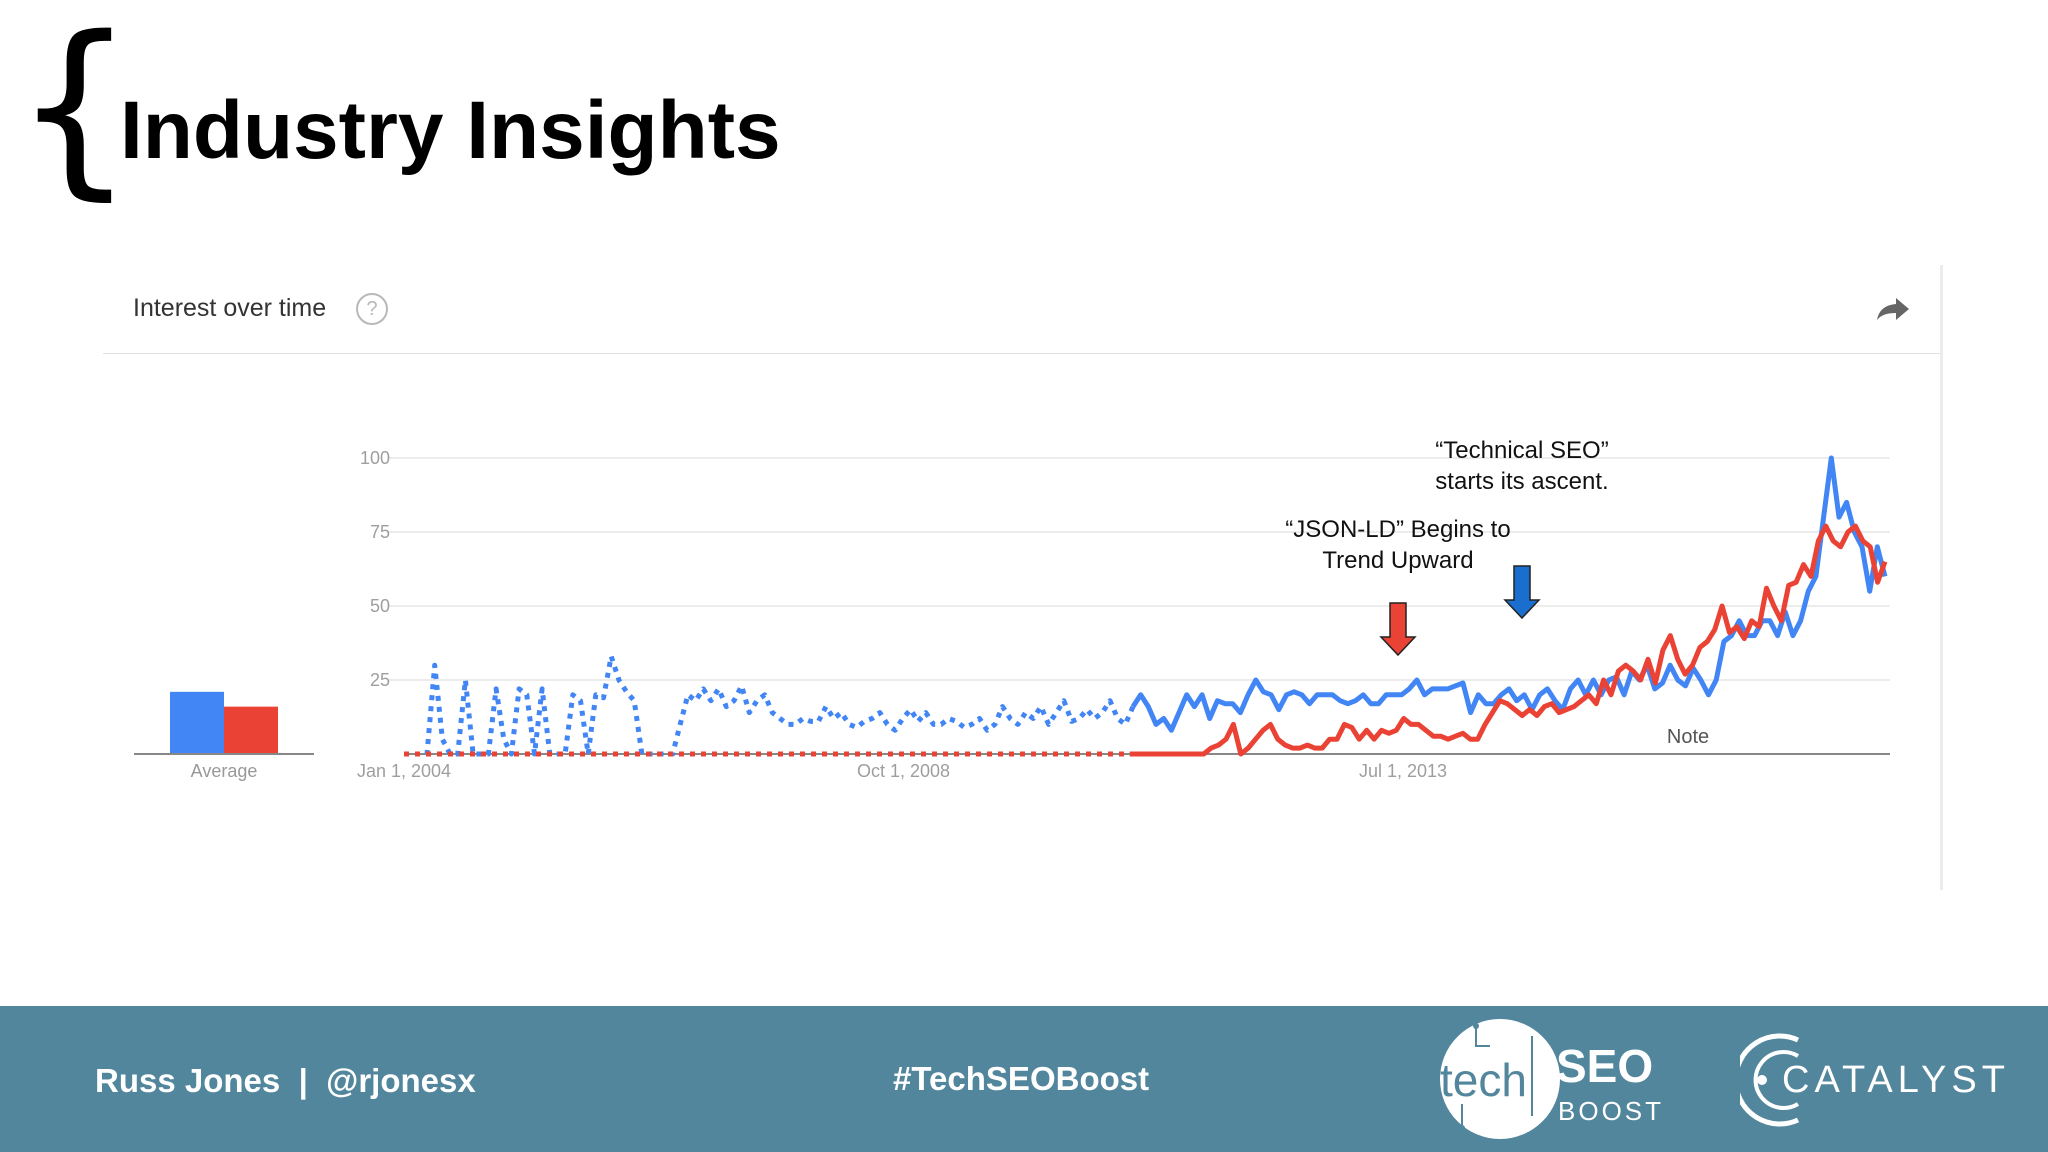 The image size is (2048, 1152). I want to click on svg-text: CATALYST, so click(1896, 1080).